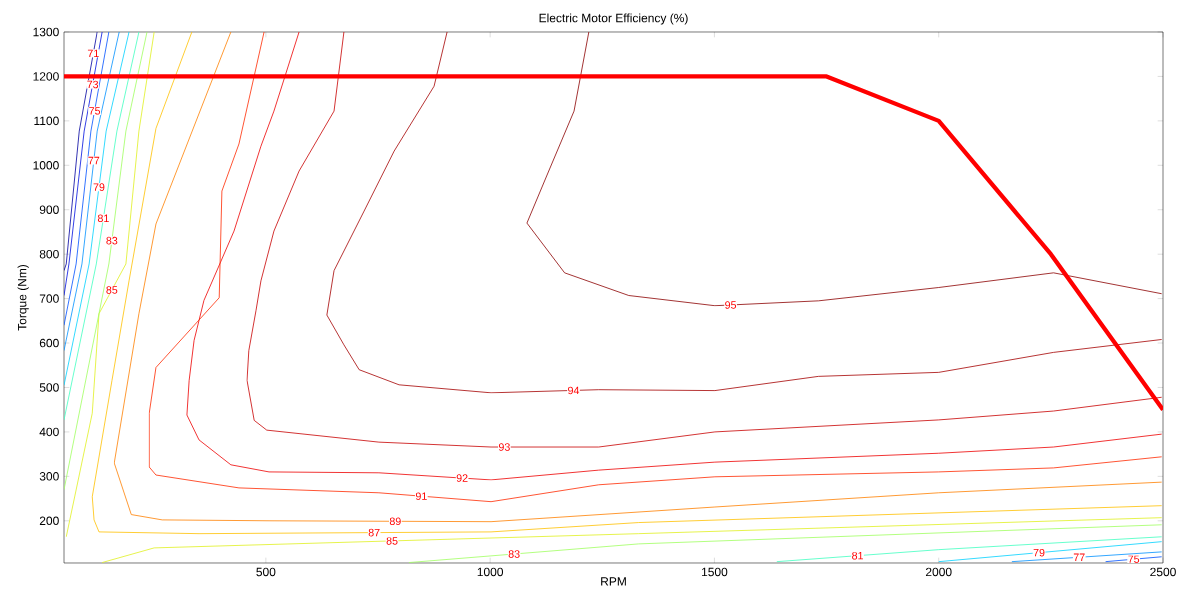 The height and width of the screenshot is (601, 1183). Describe the element at coordinates (49, 476) in the screenshot. I see `y-tick-label: 300` at that location.